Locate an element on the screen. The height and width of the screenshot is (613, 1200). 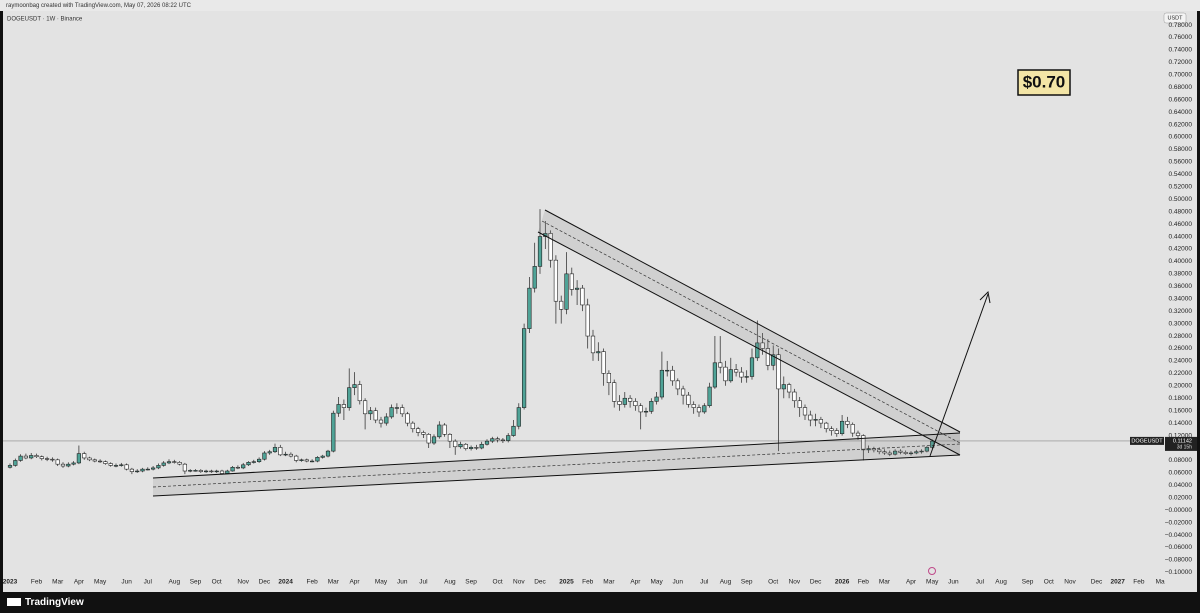
y-tick-label: 0.50000 is located at coordinates (1181, 199).